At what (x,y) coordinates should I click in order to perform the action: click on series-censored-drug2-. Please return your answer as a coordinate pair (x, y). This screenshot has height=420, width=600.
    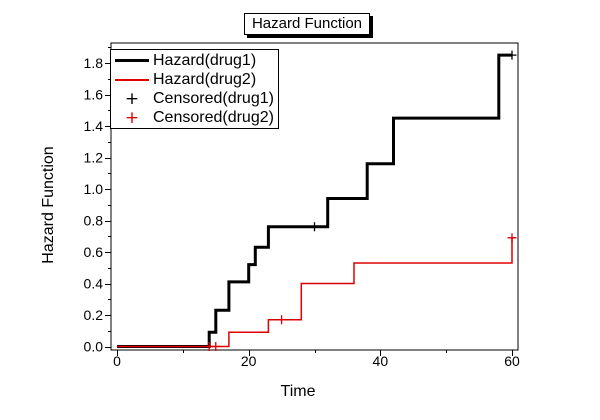
    Looking at the image, I should click on (360, 292).